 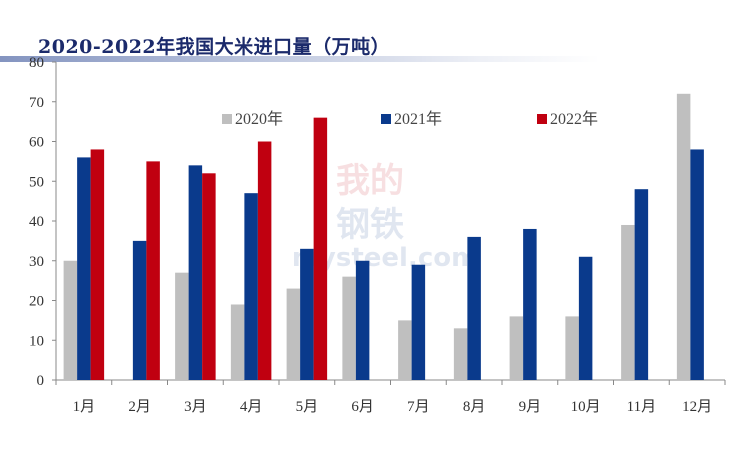 I want to click on x-tick-label: 7月, so click(x=418, y=407).